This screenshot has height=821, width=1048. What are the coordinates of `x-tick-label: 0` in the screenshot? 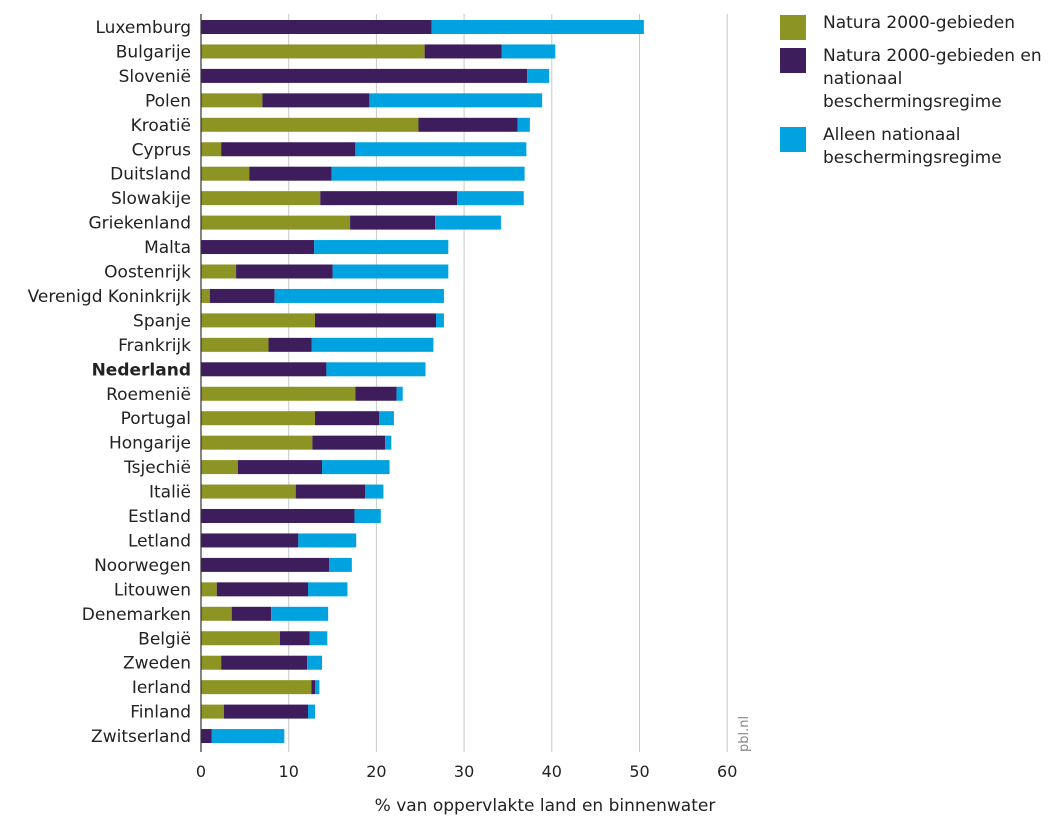 It's located at (201, 771).